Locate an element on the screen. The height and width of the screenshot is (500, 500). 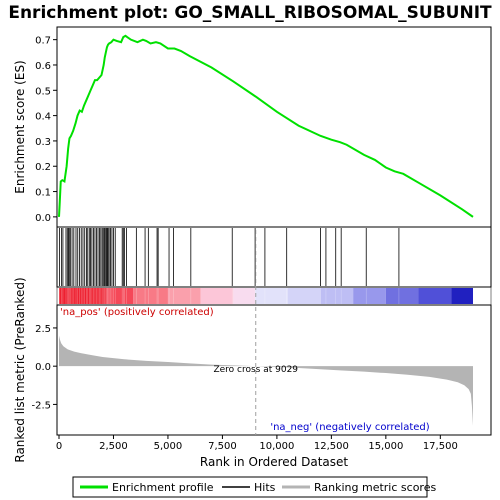
hit-markers is located at coordinates (229, 257).